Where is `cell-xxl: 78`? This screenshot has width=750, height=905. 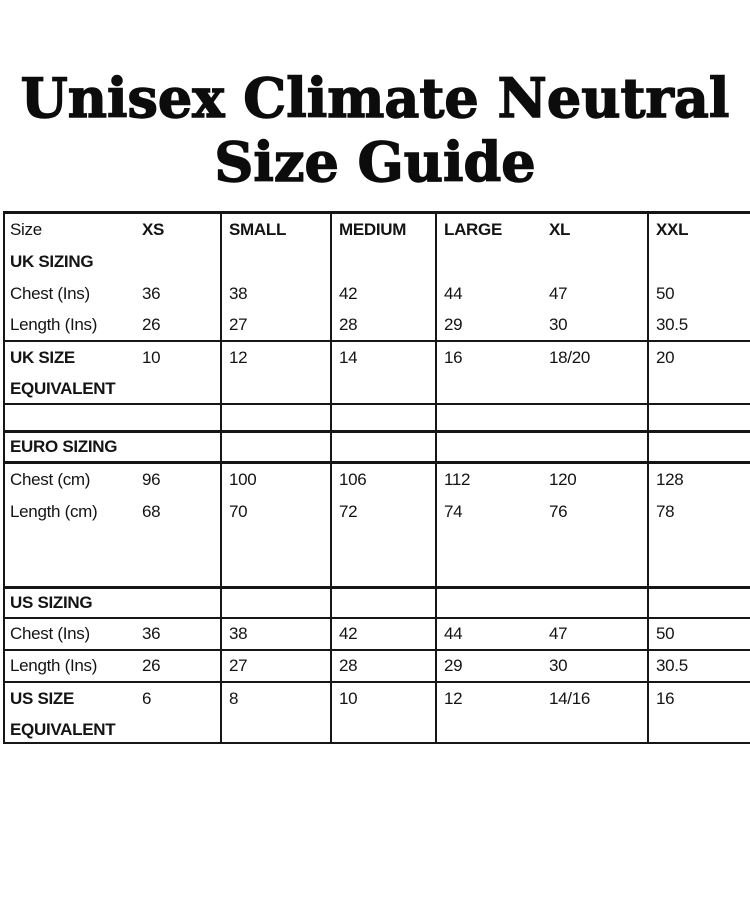
cell-xxl: 78 is located at coordinates (698, 512).